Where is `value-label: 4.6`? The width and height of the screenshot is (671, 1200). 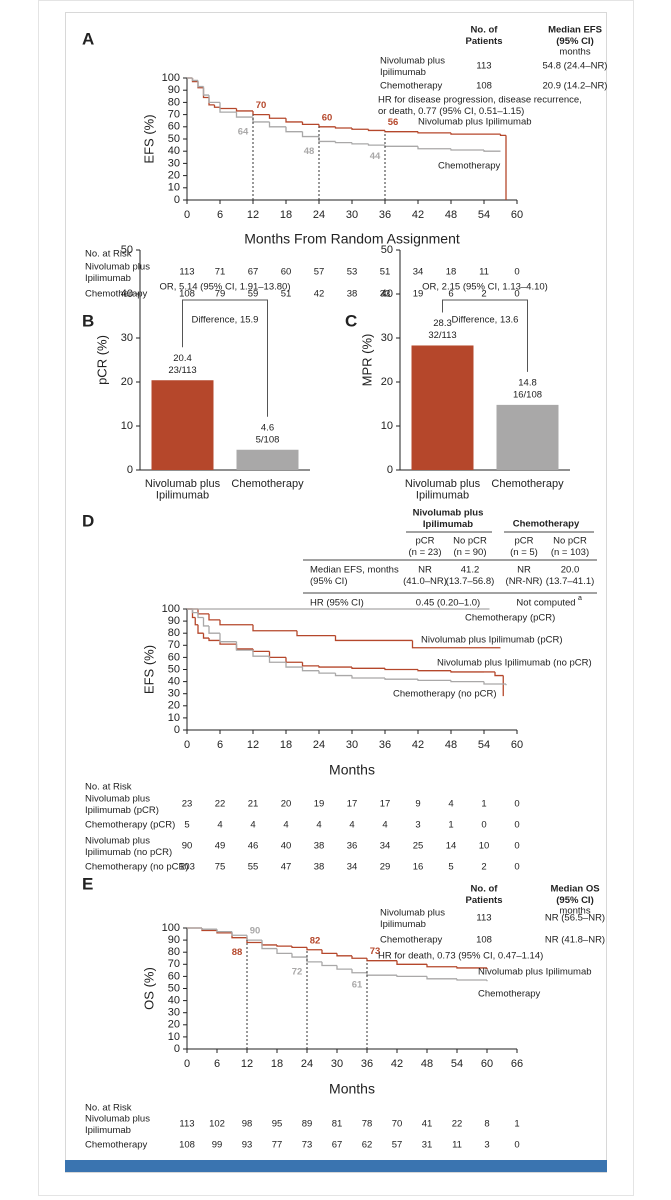
value-label: 4.6 is located at coordinates (267, 427).